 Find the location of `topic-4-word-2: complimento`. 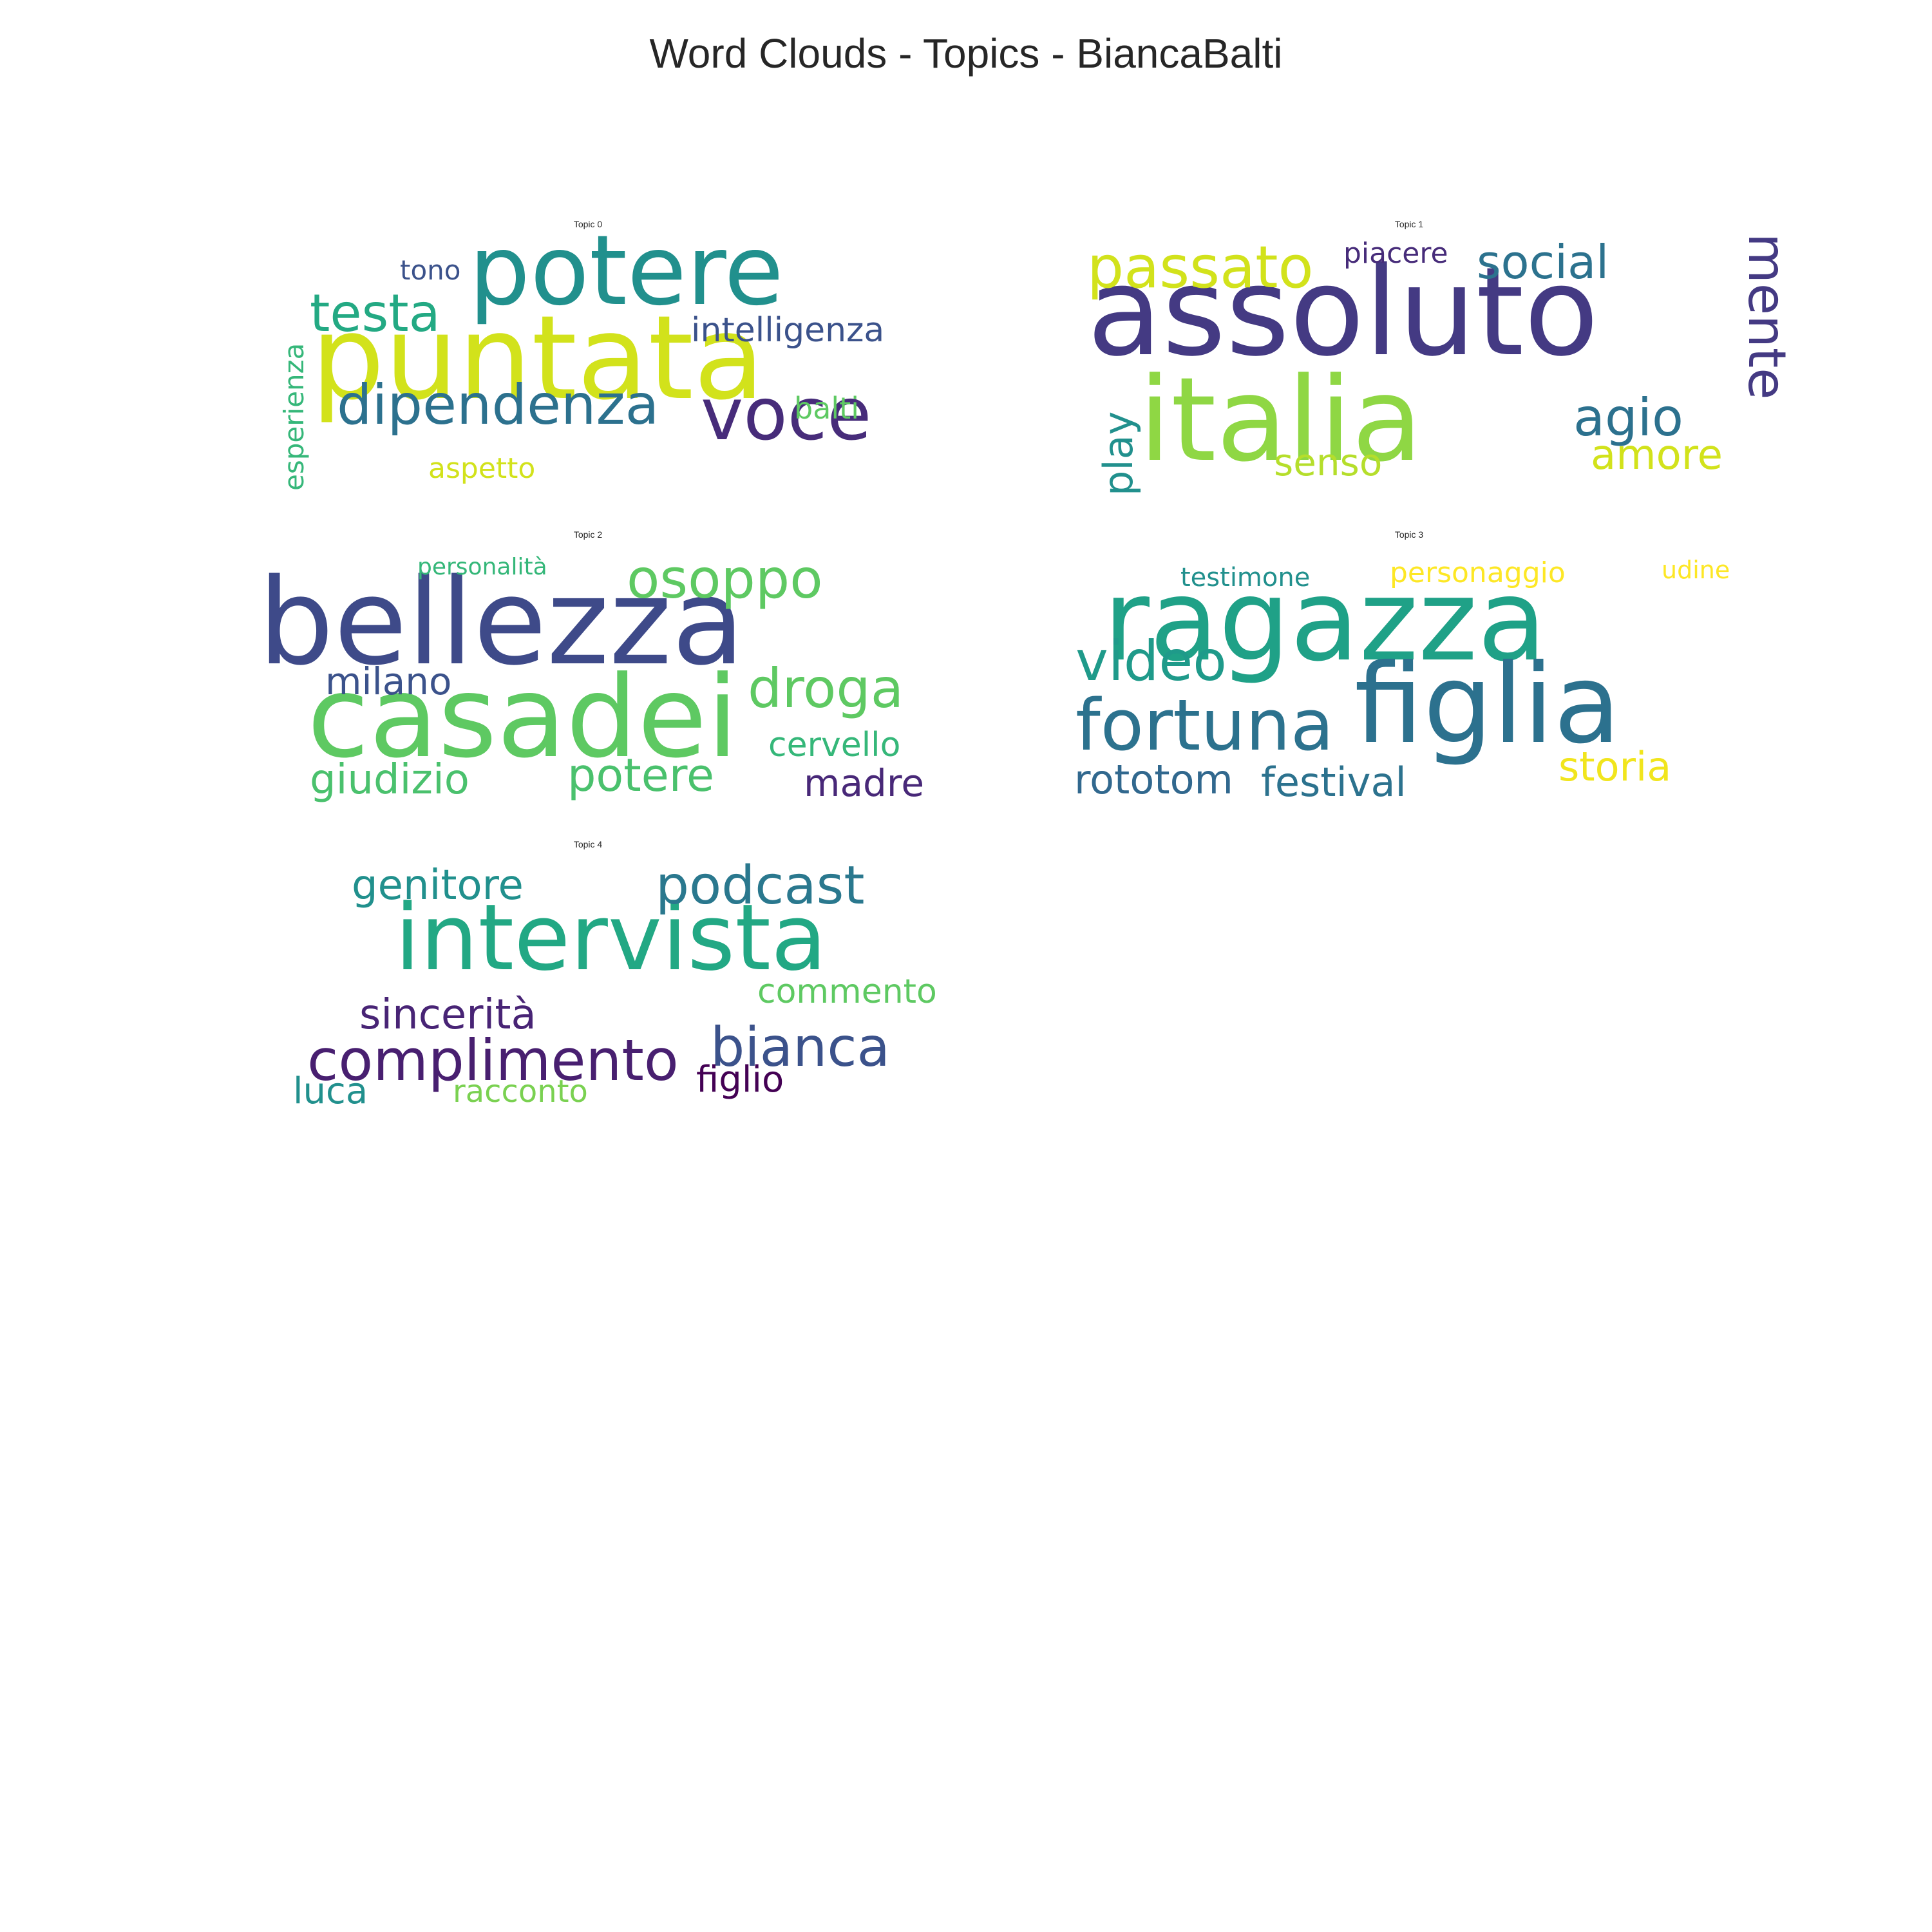

topic-4-word-2: complimento is located at coordinates (493, 1060).